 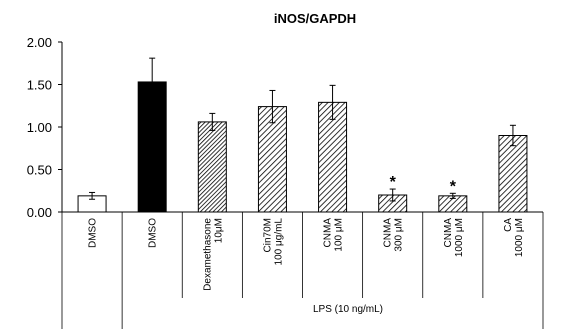 What do you see at coordinates (218, 230) in the screenshot?
I see `category-label-line: 10μM` at bounding box center [218, 230].